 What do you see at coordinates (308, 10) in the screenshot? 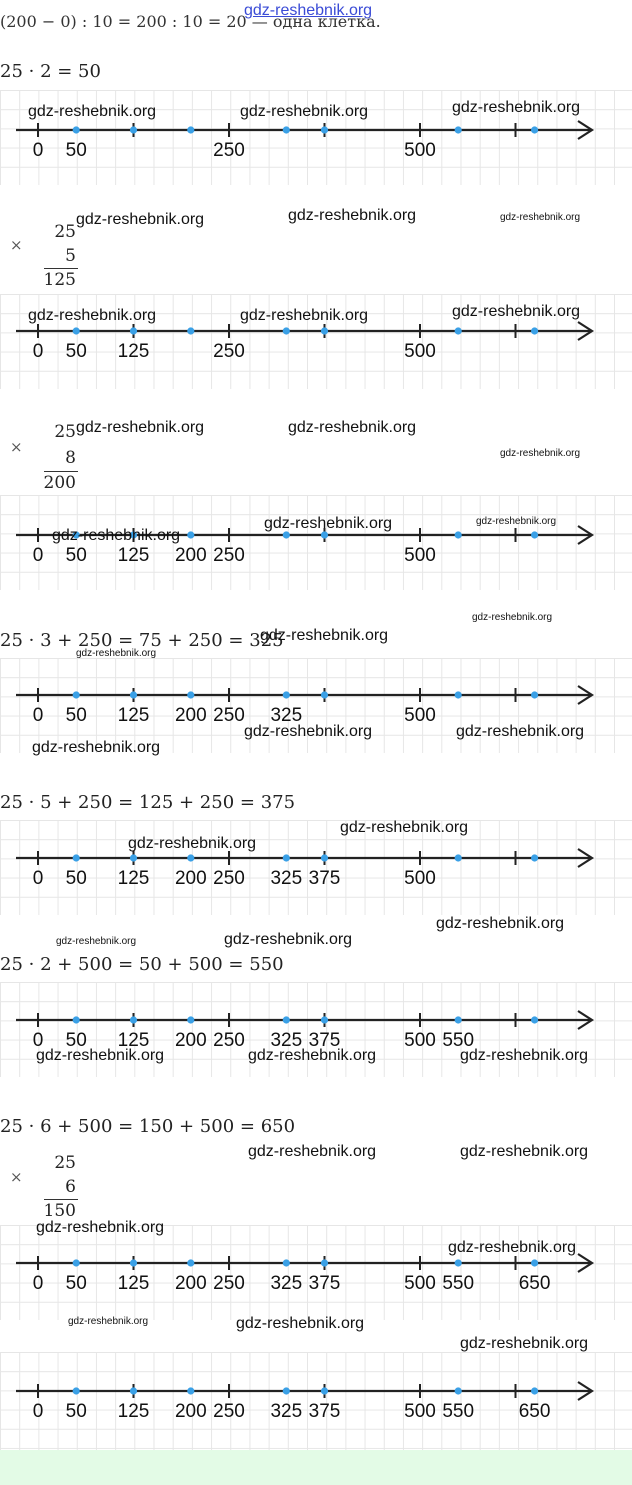
I see `site-link: gdz-reshebnik.org` at bounding box center [308, 10].